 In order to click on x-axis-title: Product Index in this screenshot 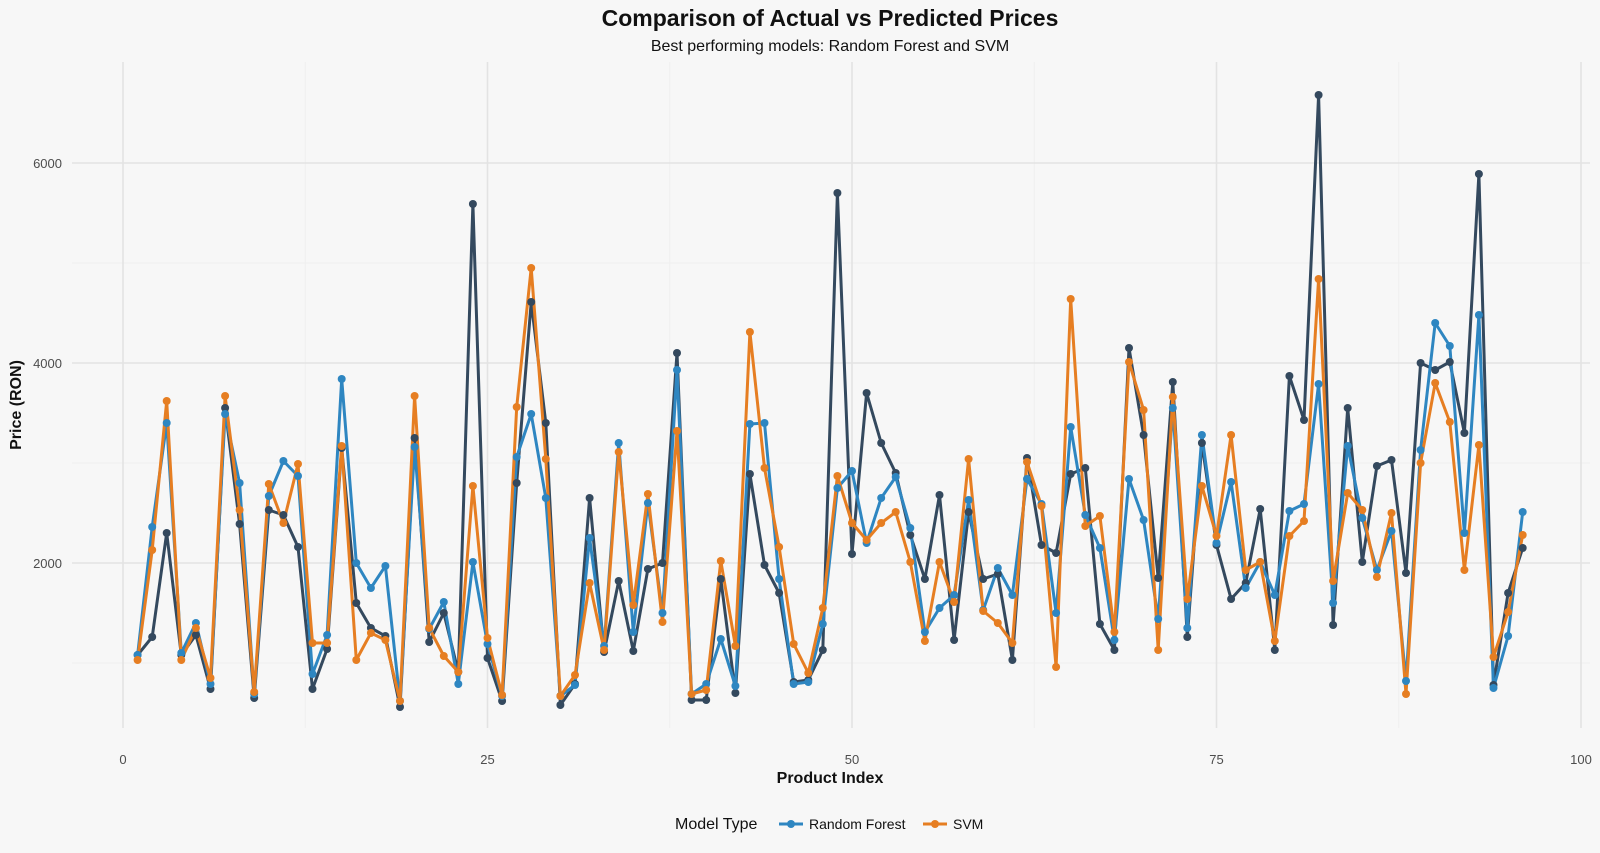, I will do `click(830, 778)`.